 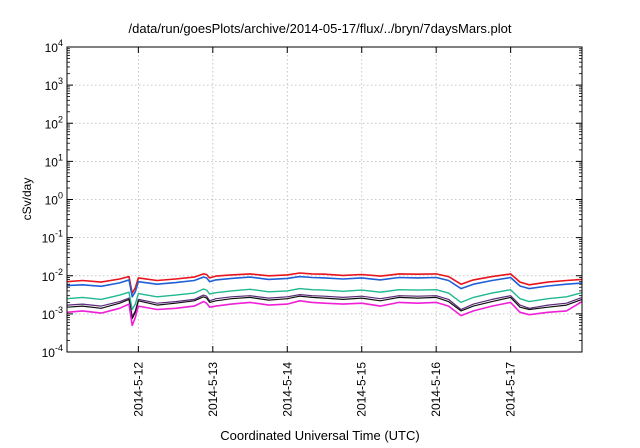 I want to click on y-tick-label: 10⁻², so click(x=52, y=275).